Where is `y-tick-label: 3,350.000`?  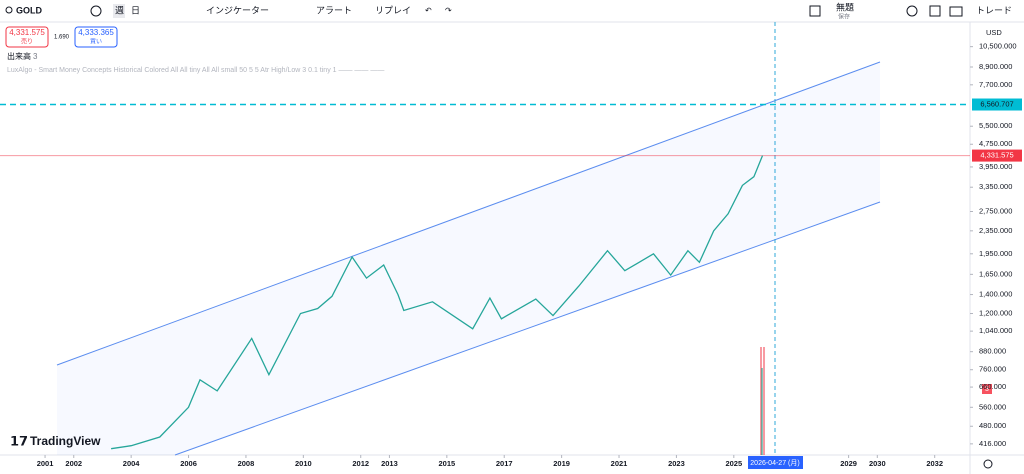
y-tick-label: 3,350.000 is located at coordinates (995, 186).